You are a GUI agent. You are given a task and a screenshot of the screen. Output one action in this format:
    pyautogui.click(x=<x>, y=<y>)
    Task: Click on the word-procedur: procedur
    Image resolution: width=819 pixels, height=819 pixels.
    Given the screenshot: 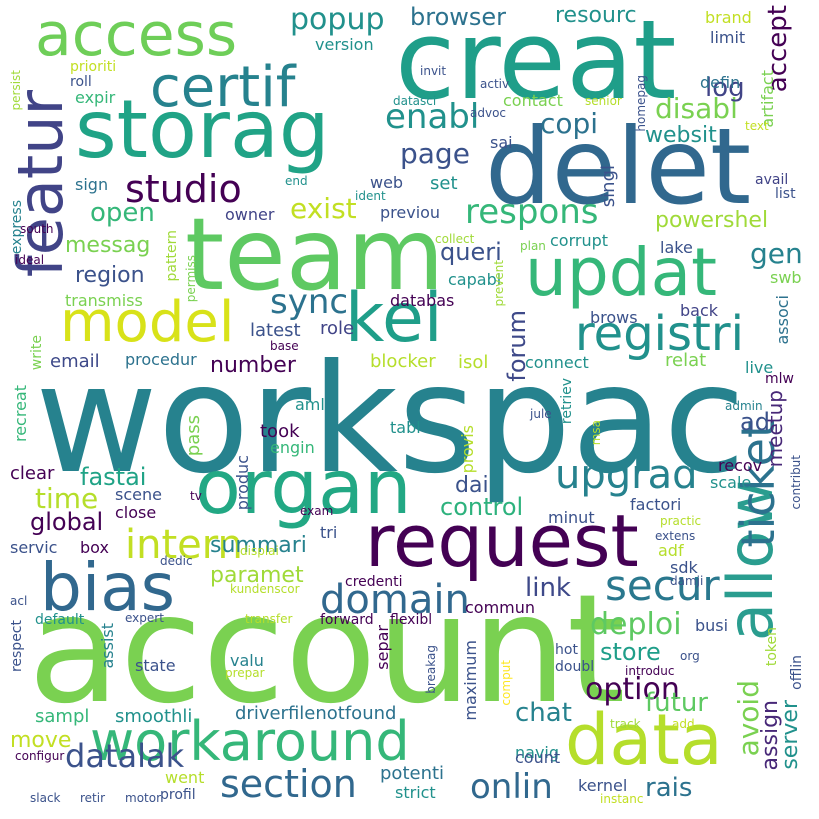 What is the action you would take?
    pyautogui.click(x=161, y=359)
    